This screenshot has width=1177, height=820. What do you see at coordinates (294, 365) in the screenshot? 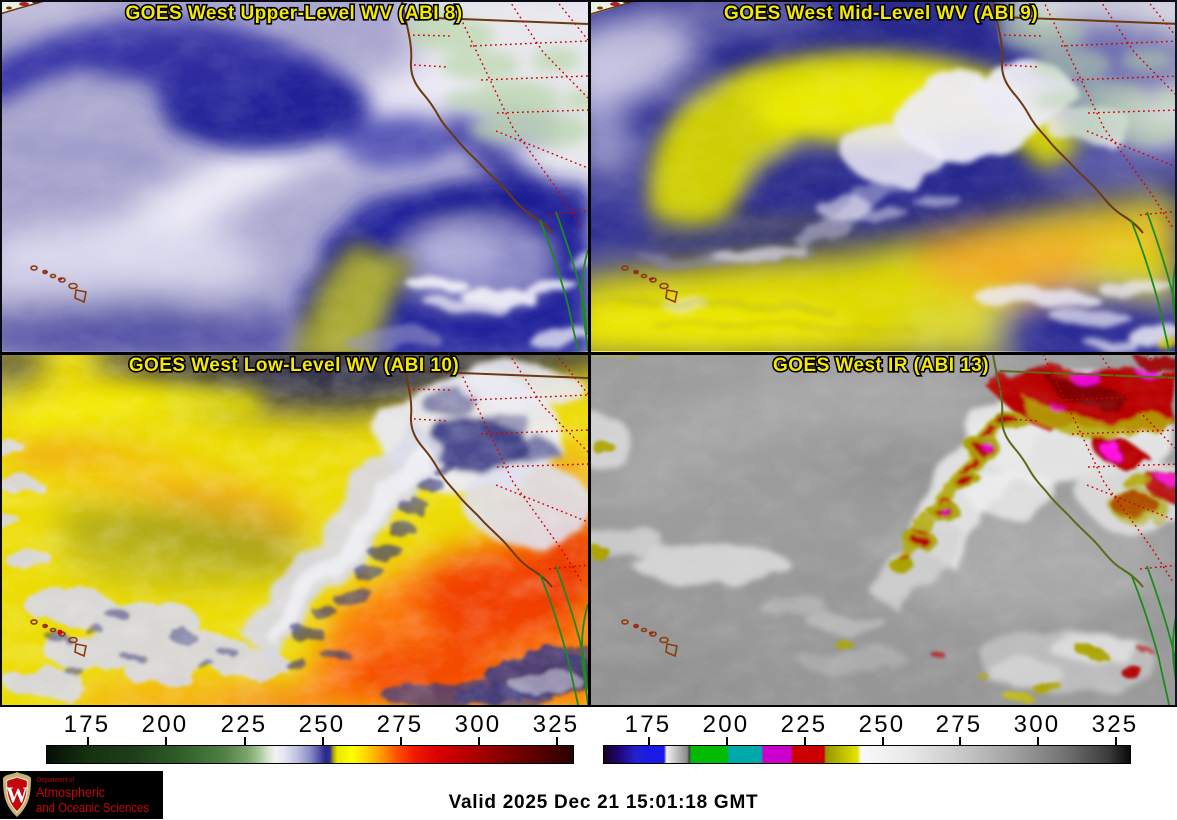
I see `svg-text:GOES West Low-Level WV (ABI 10: GOES West Low-Level WV (ABI 10)` at bounding box center [294, 365].